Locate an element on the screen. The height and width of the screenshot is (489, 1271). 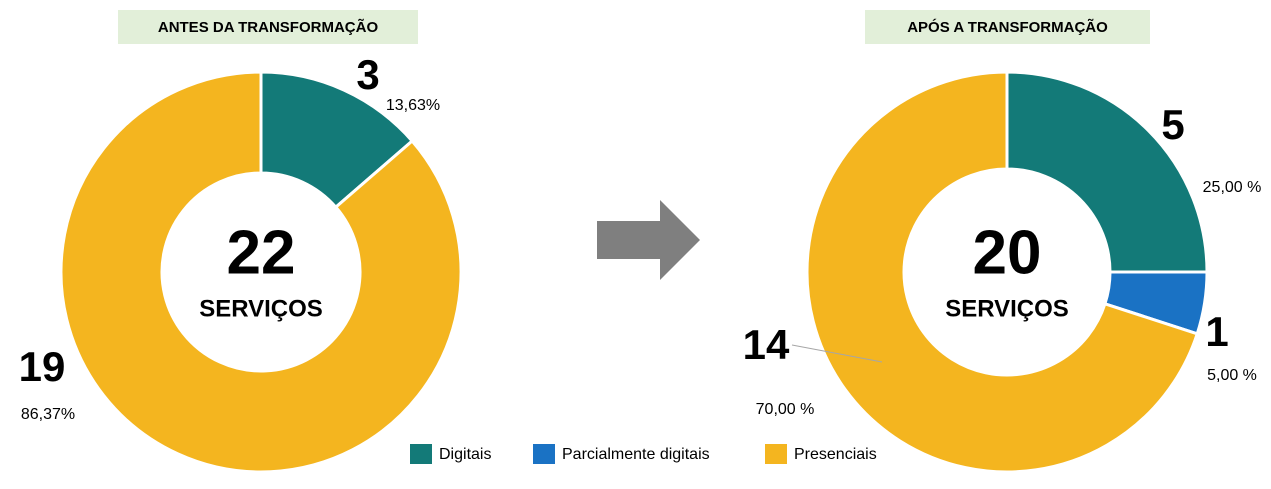
percent-label: 5,00 % is located at coordinates (1232, 375).